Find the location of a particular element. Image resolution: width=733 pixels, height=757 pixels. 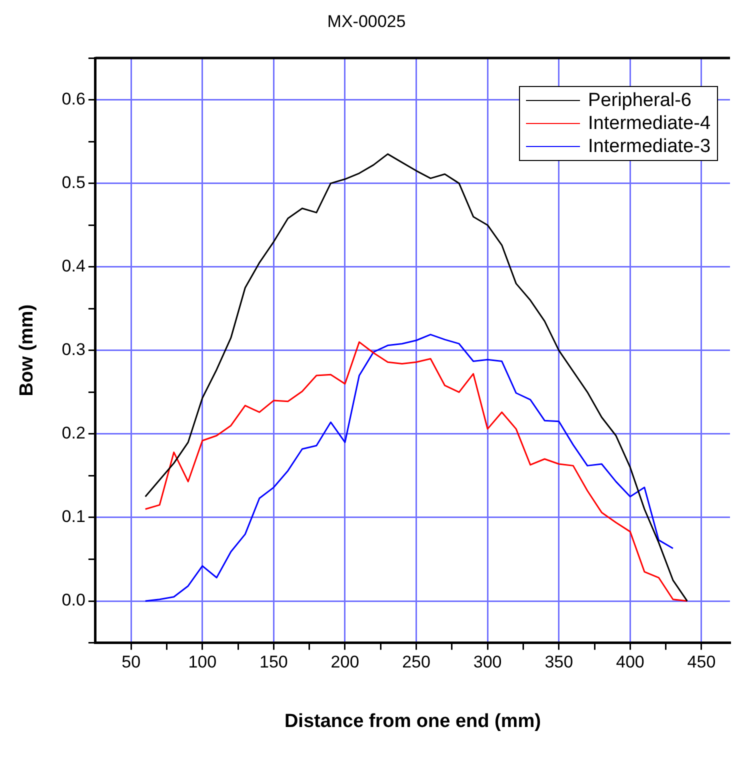

x-tick-label: 300 is located at coordinates (487, 662).